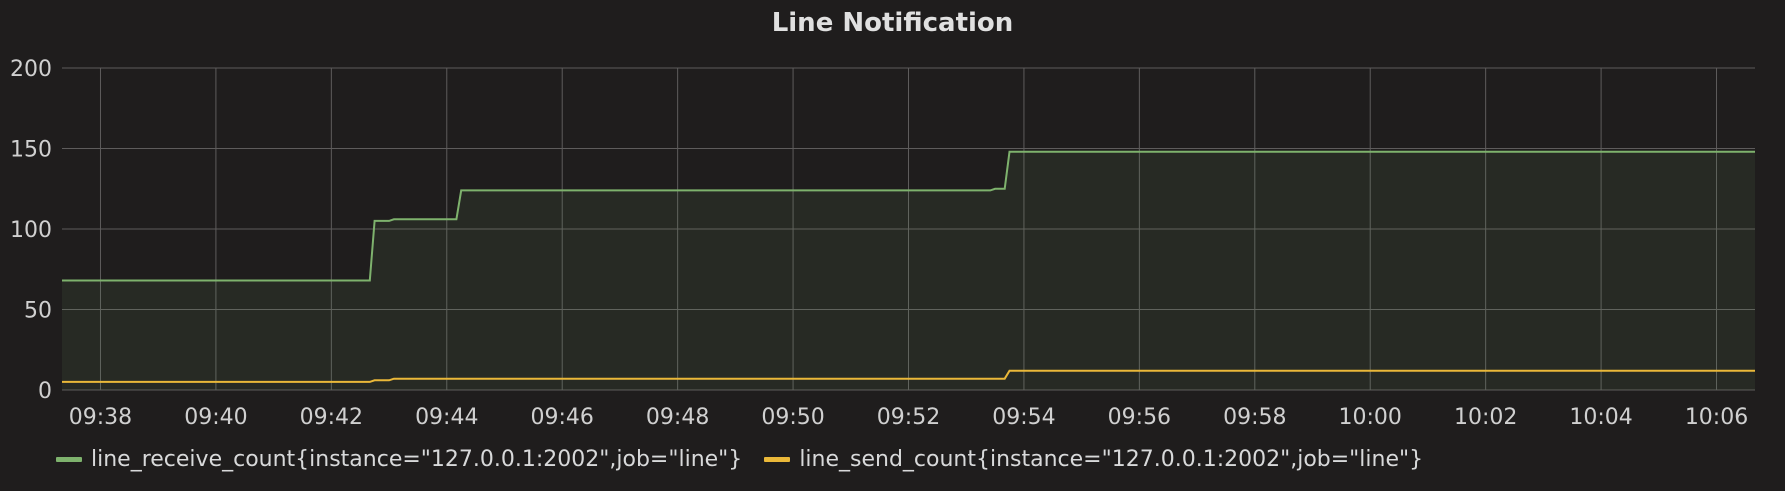 The width and height of the screenshot is (1785, 491). What do you see at coordinates (45, 391) in the screenshot?
I see `y-tick-label: 0` at bounding box center [45, 391].